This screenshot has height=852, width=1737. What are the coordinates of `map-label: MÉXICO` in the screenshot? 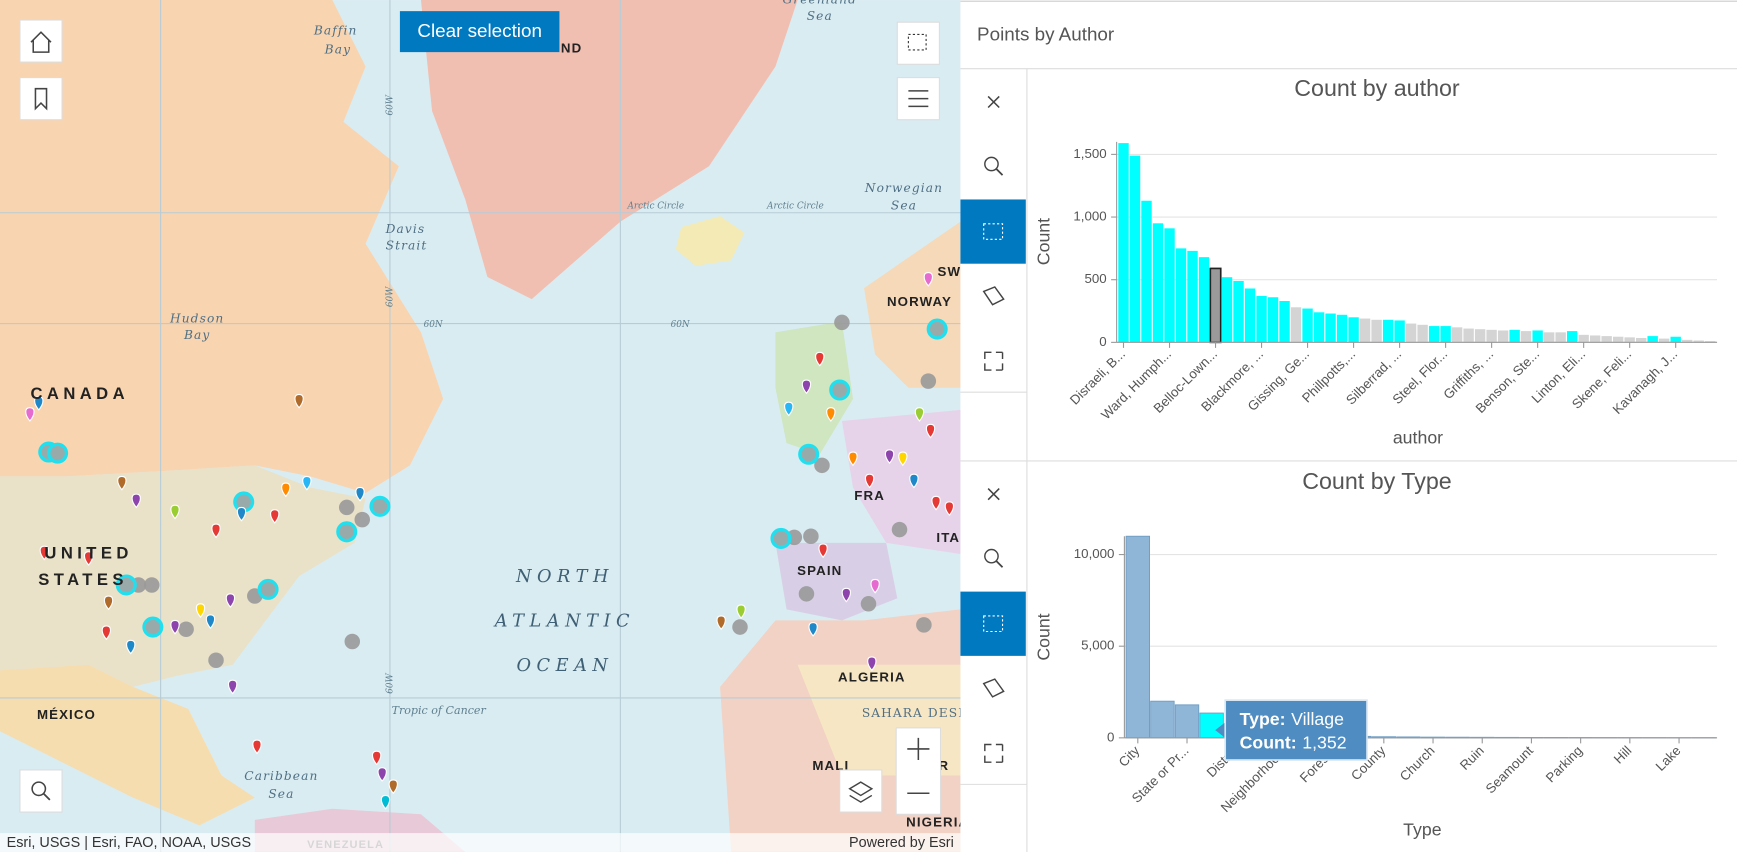 It's located at (66, 714).